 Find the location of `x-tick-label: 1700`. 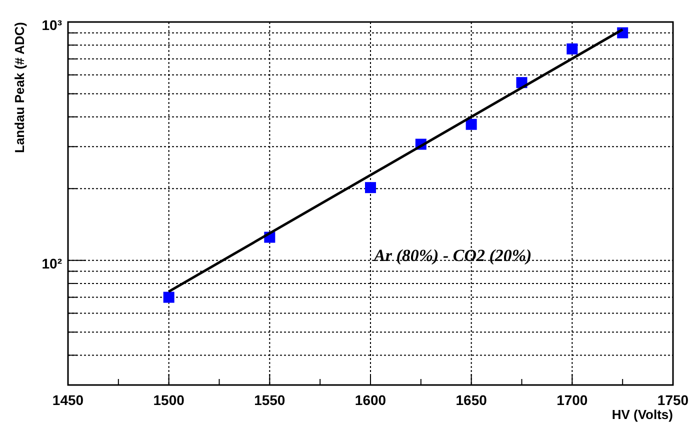

x-tick-label: 1700 is located at coordinates (572, 400).